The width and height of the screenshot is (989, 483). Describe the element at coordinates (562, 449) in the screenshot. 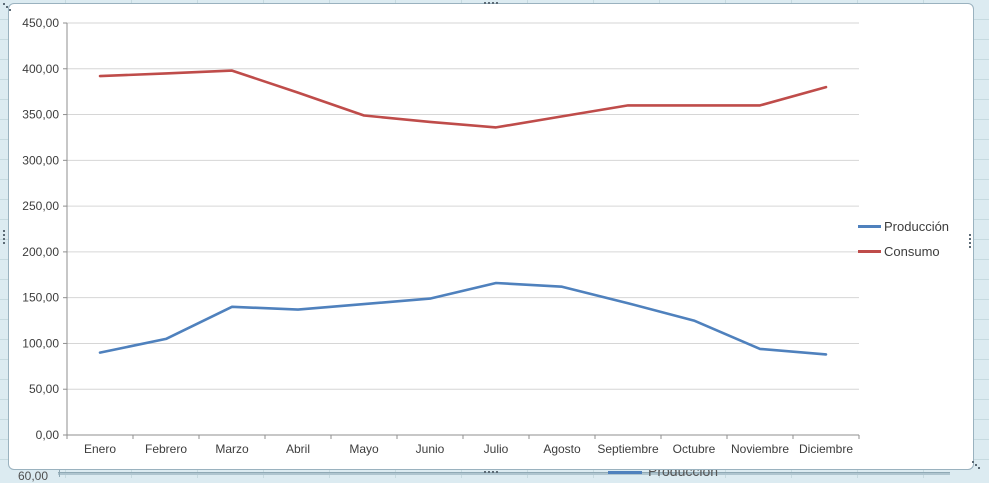

I see `x-axis-label: Agosto` at that location.